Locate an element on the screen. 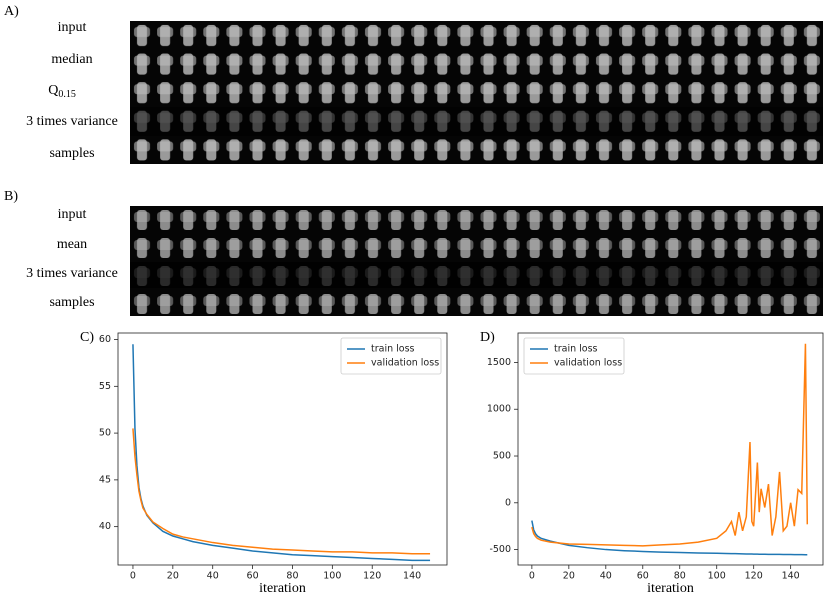 This screenshot has height=607, width=830. y-tick-label: 1000 is located at coordinates (499, 409).